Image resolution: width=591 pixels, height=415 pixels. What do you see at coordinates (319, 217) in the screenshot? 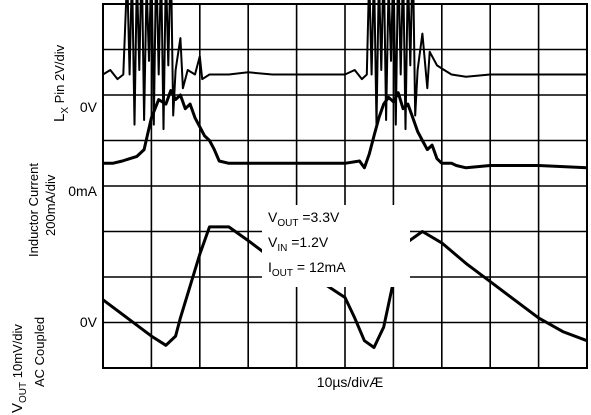
I see `annotation-vout-value: =3.3V` at bounding box center [319, 217].